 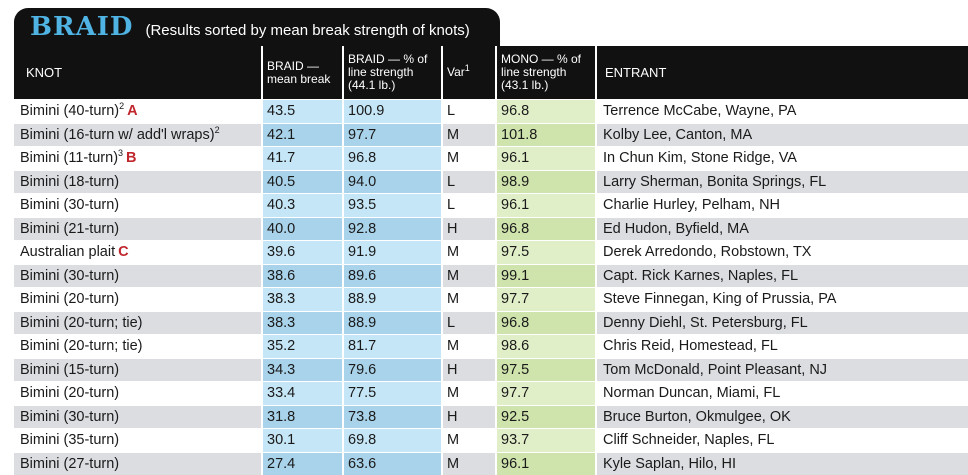 What do you see at coordinates (392, 135) in the screenshot?
I see `cell-braid-pct: 97.7` at bounding box center [392, 135].